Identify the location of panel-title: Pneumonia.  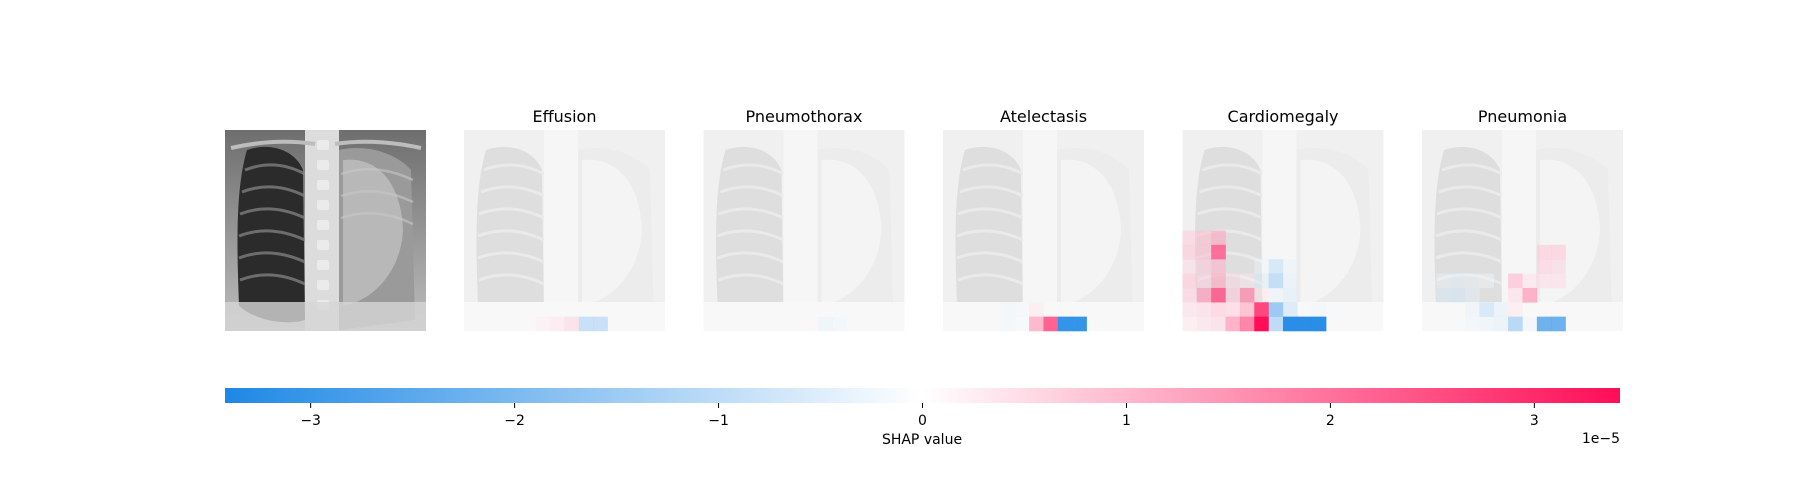
(1522, 116).